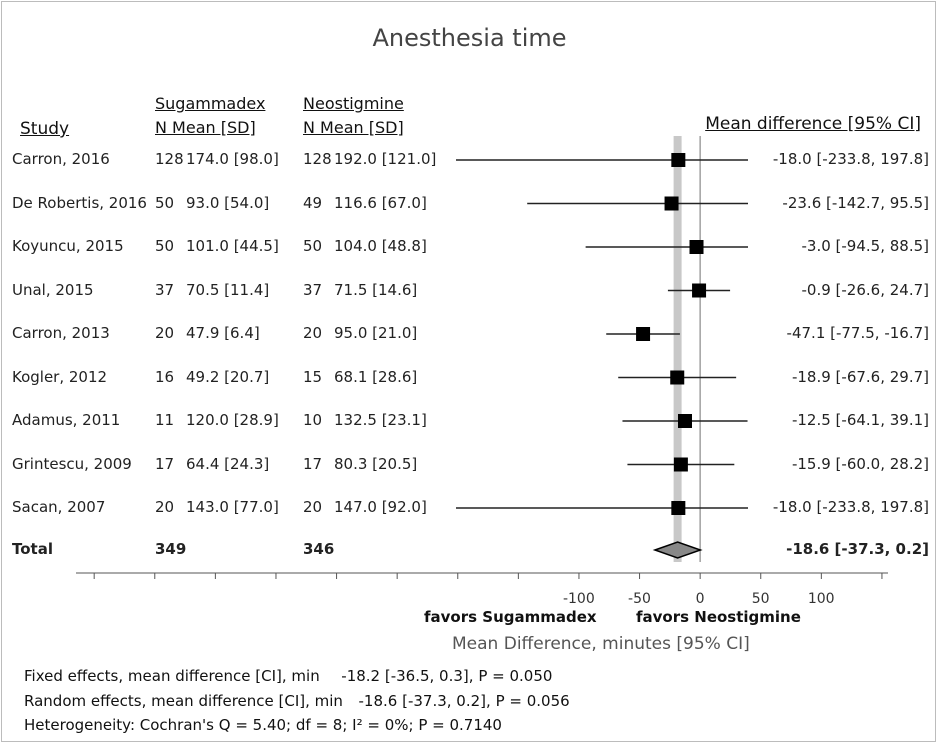 Image resolution: width=939 pixels, height=745 pixels. I want to click on neostigmine-n: 49, so click(313, 202).